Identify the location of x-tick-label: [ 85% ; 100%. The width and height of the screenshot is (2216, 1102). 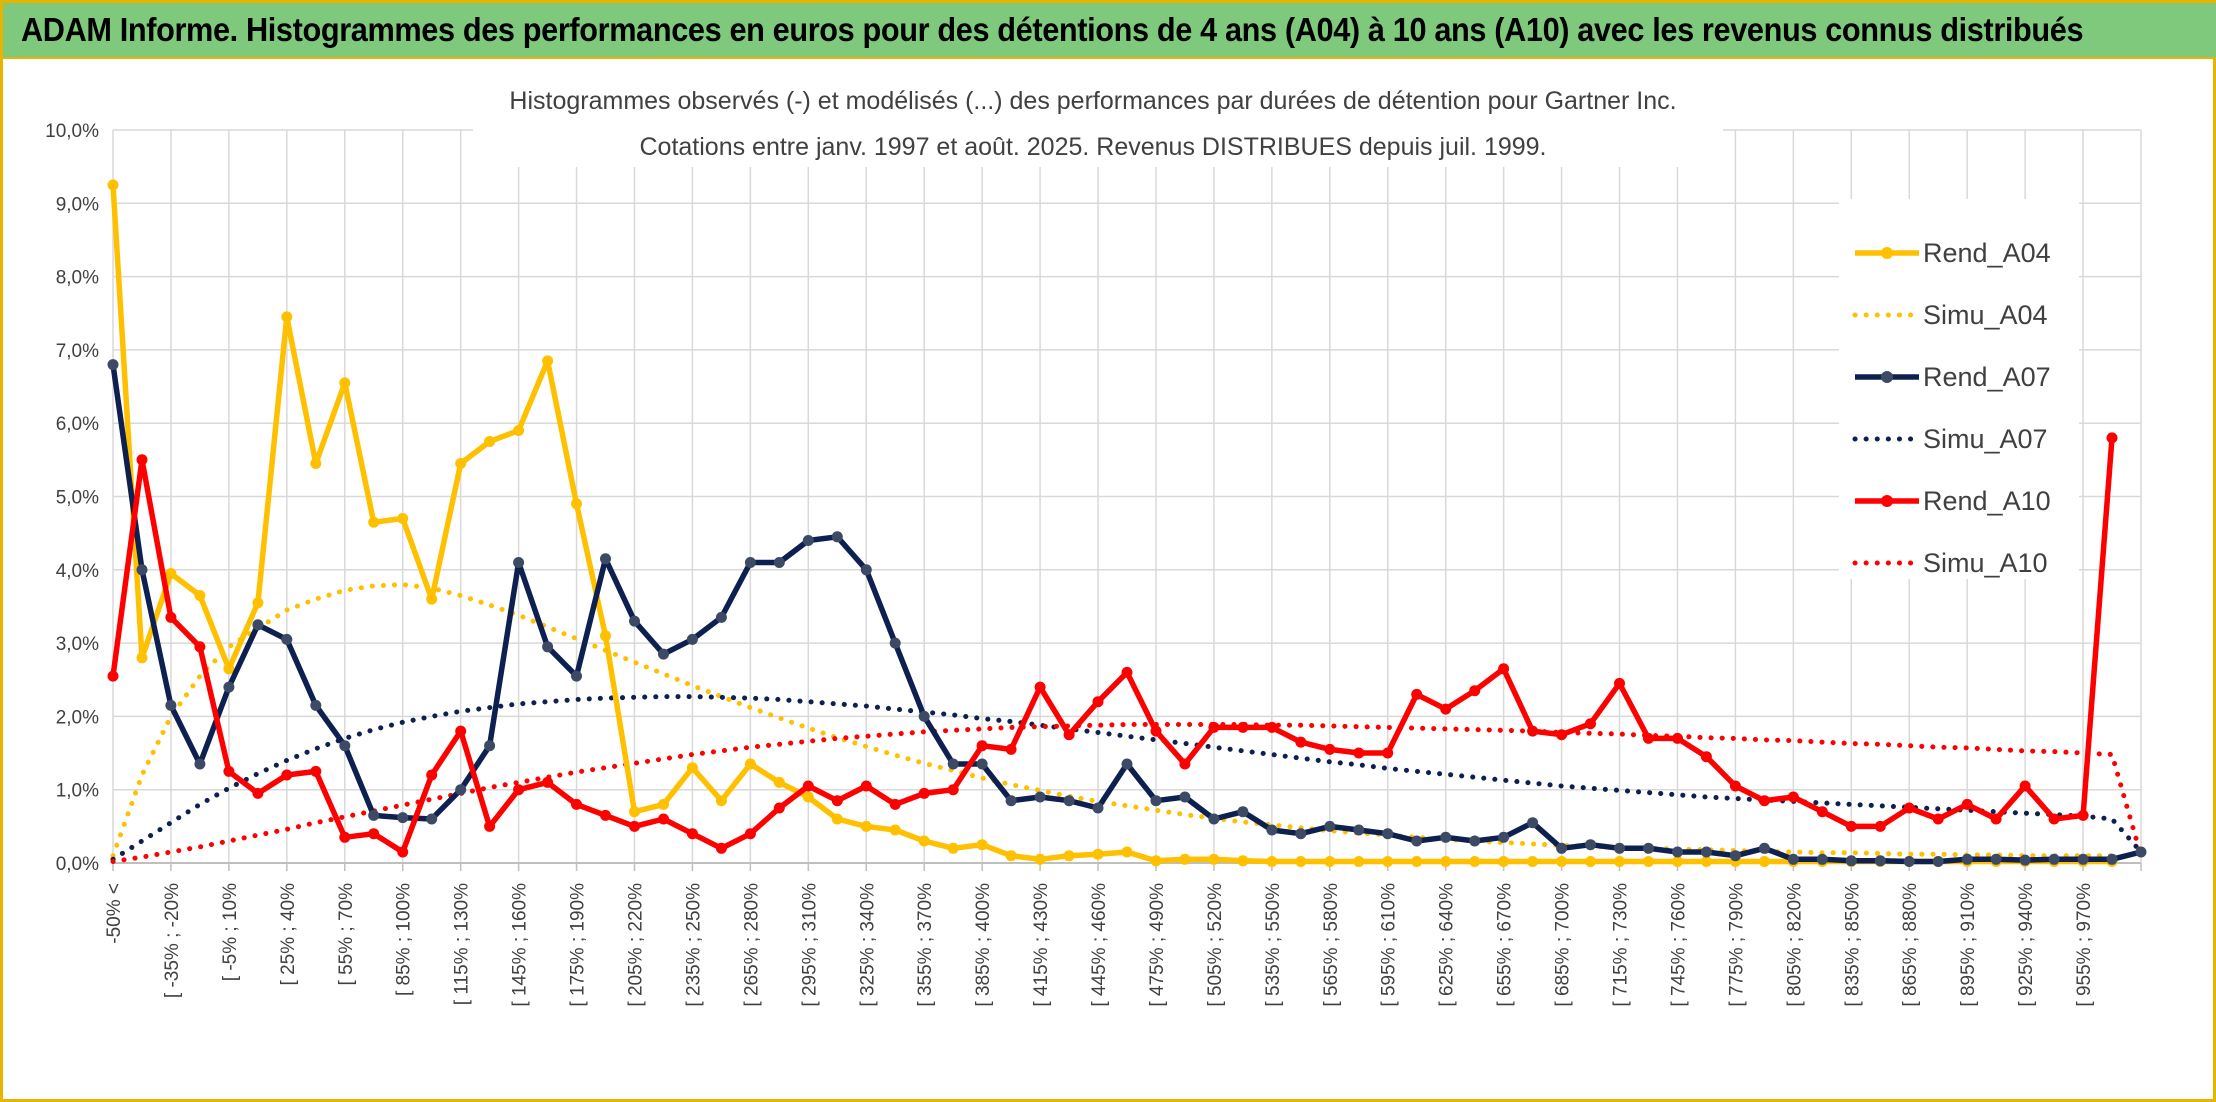
(404, 939).